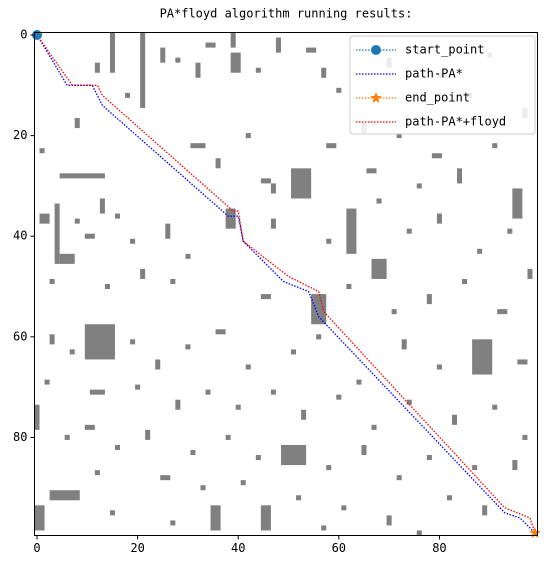 The width and height of the screenshot is (550, 568). Describe the element at coordinates (444, 50) in the screenshot. I see `legend-label: start_point` at that location.